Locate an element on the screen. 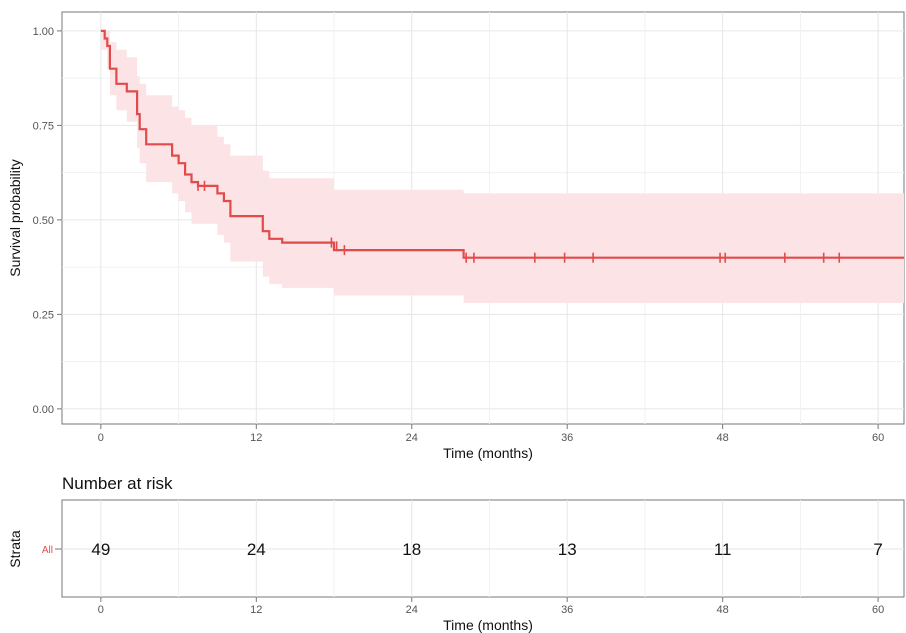  risk-count: 24 is located at coordinates (256, 549).